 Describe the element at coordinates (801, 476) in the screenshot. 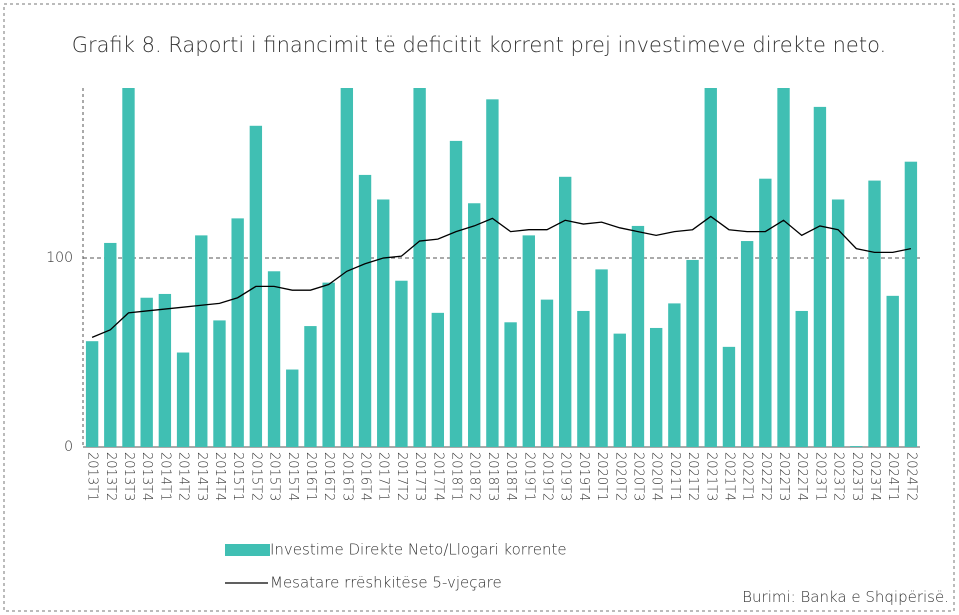

I see `x-tick-label: 2022T4` at that location.